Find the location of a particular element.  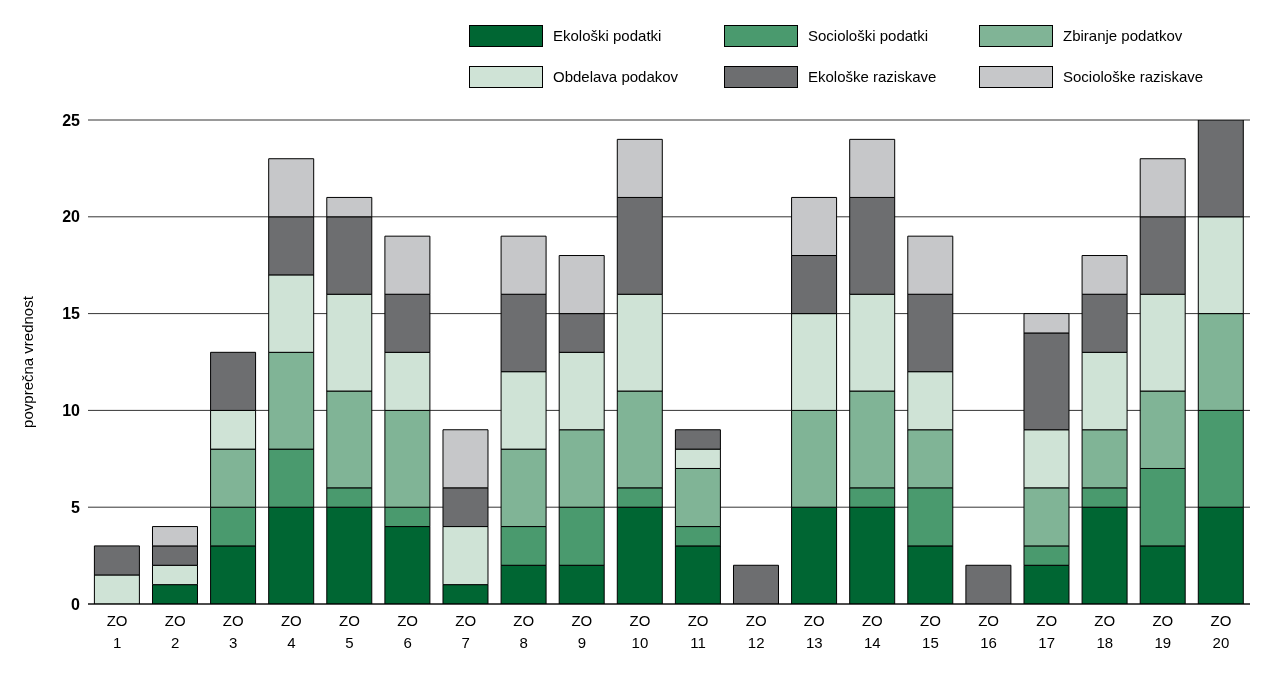

legend-label: Obdelava podakov is located at coordinates (616, 76).